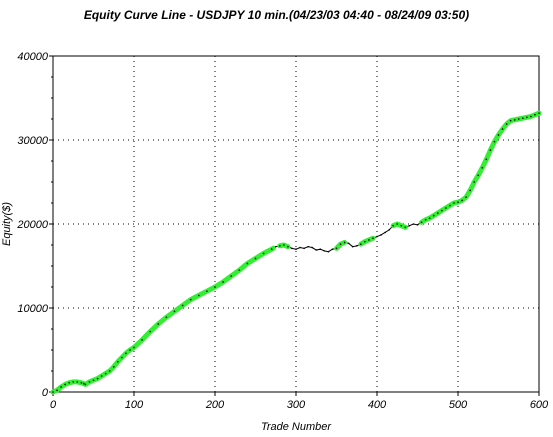 The image size is (553, 437). Describe the element at coordinates (134, 405) in the screenshot. I see `x-tick-label: 100` at that location.